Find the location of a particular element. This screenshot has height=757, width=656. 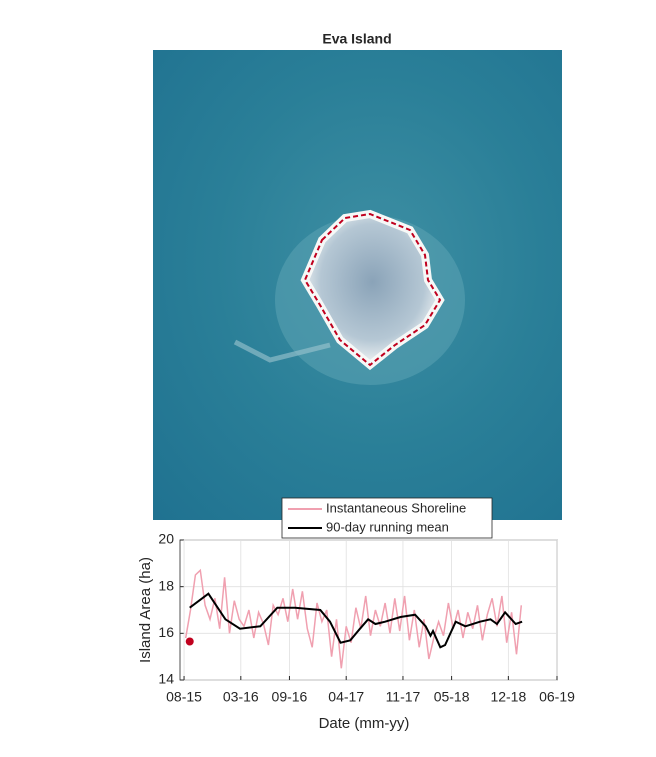

shoreline is located at coordinates (372, 289).